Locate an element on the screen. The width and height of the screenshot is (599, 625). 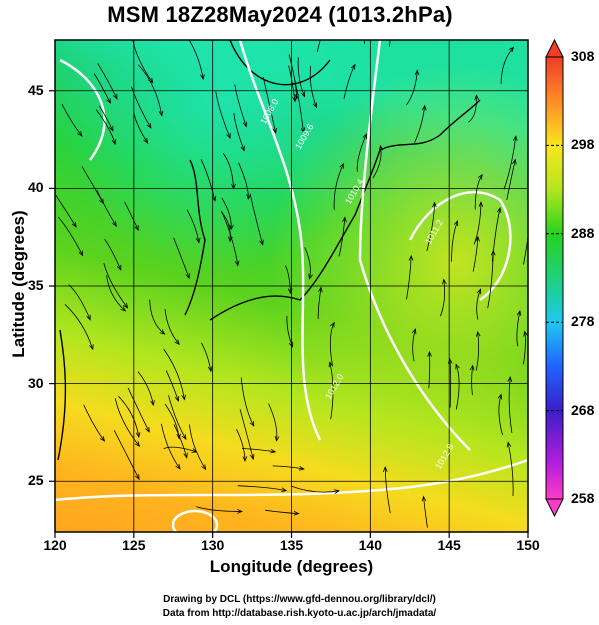
y-tick-label: 25 is located at coordinates (36, 480).